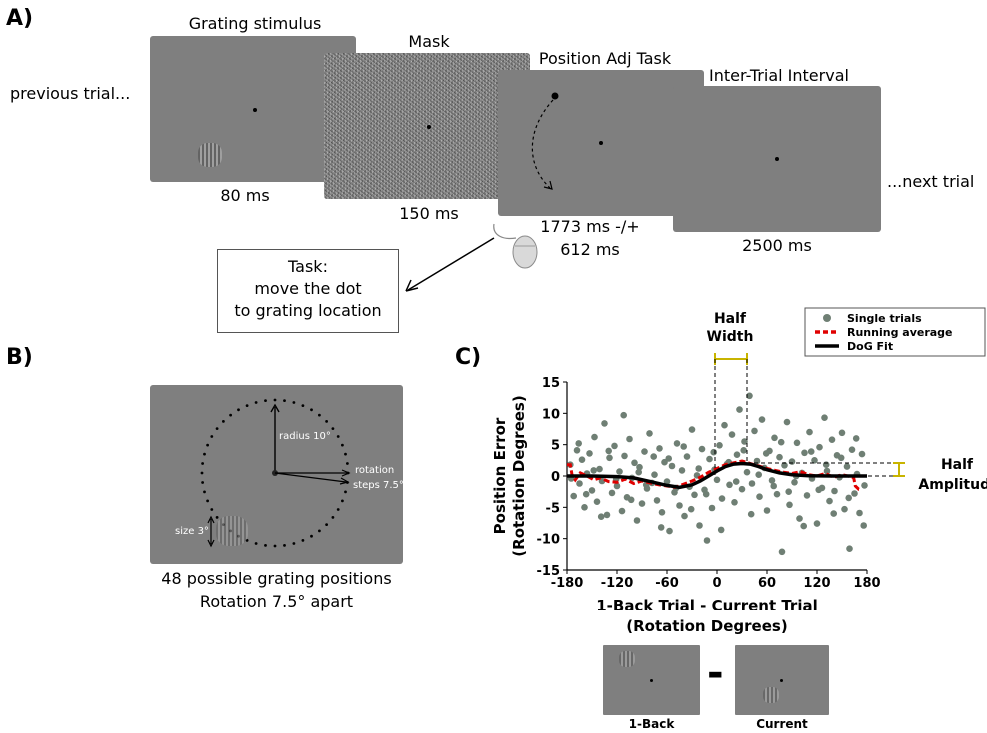 The width and height of the screenshot is (987, 733). What do you see at coordinates (429, 41) in the screenshot?
I see `screen-title-mask: Mask` at bounding box center [429, 41].